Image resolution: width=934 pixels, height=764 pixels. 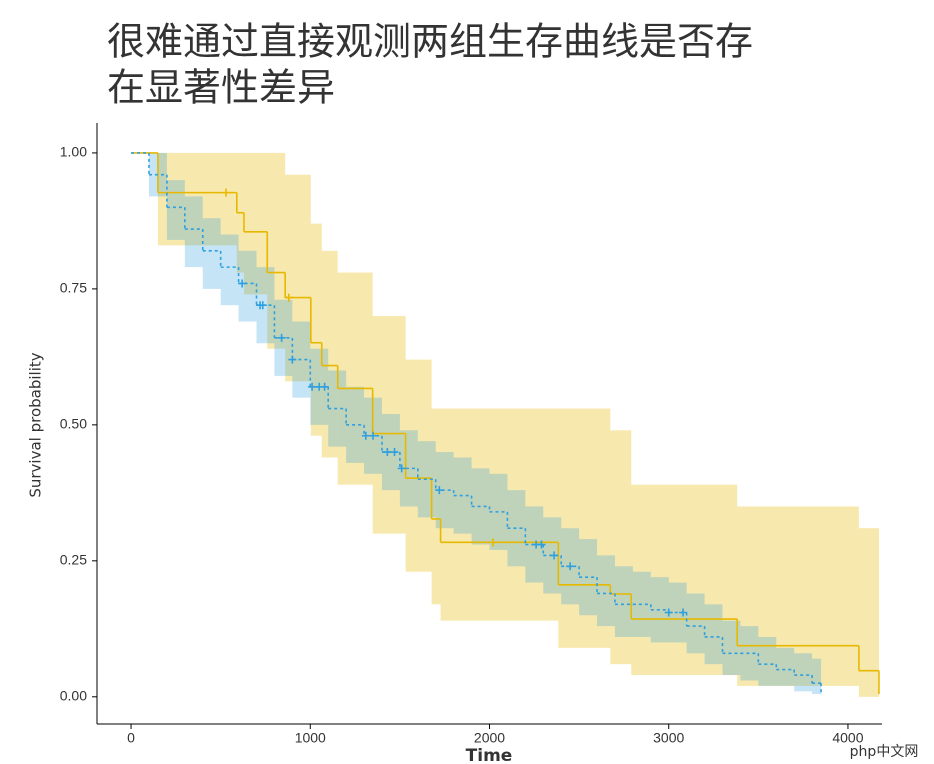 I want to click on x-tick-label: 4000, so click(x=847, y=738).